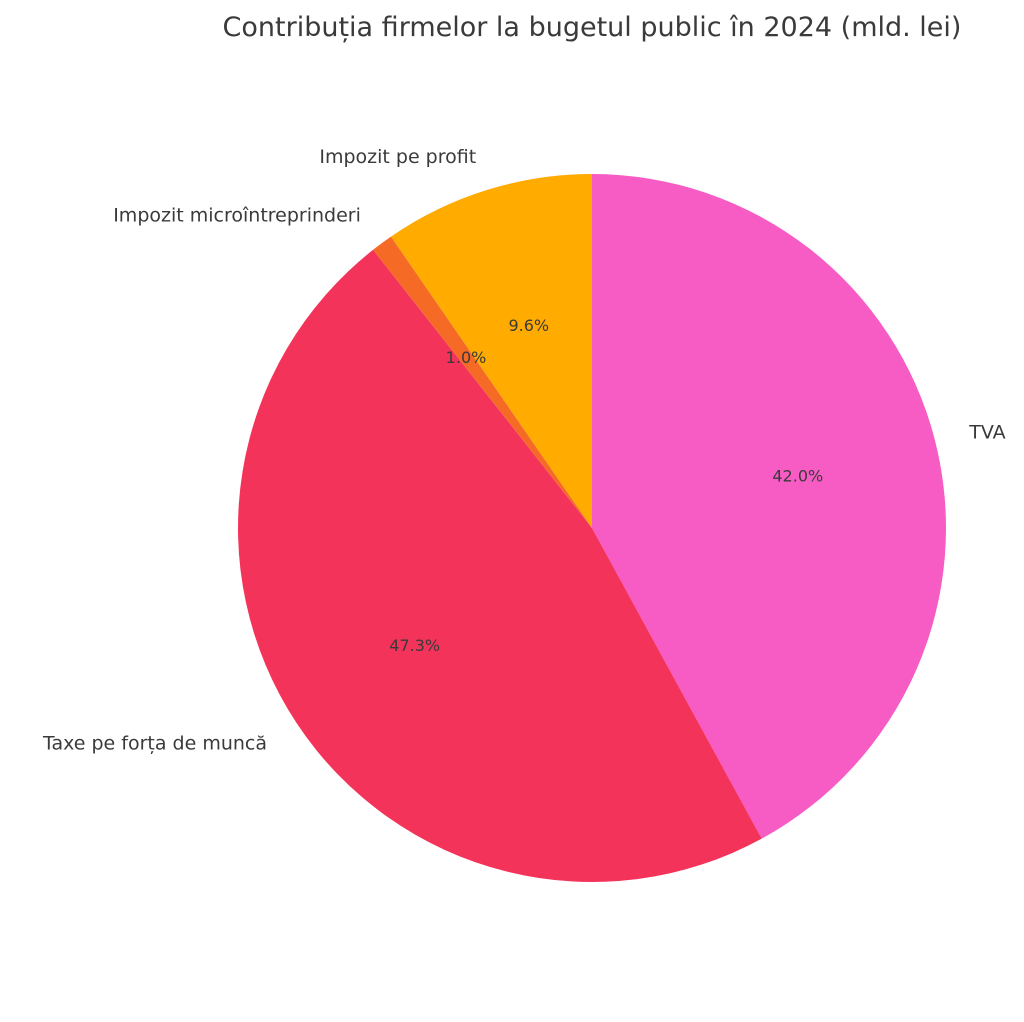  I want to click on pie-slice-impozit-pe-profit, so click(491, 351).